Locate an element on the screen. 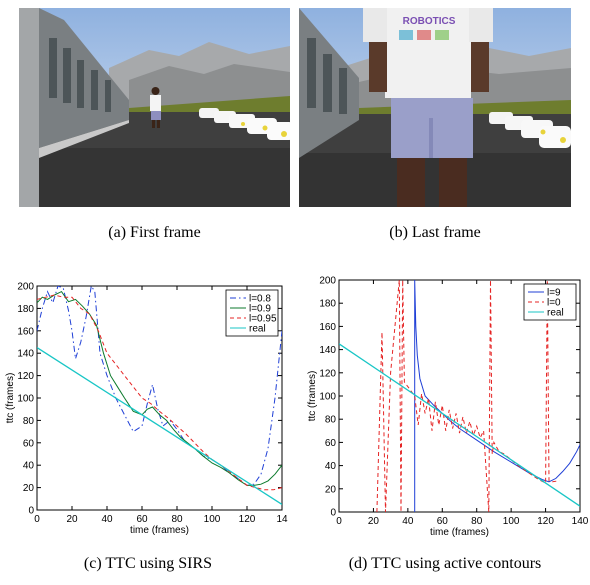  x-tick-label: 140 is located at coordinates (580, 521).